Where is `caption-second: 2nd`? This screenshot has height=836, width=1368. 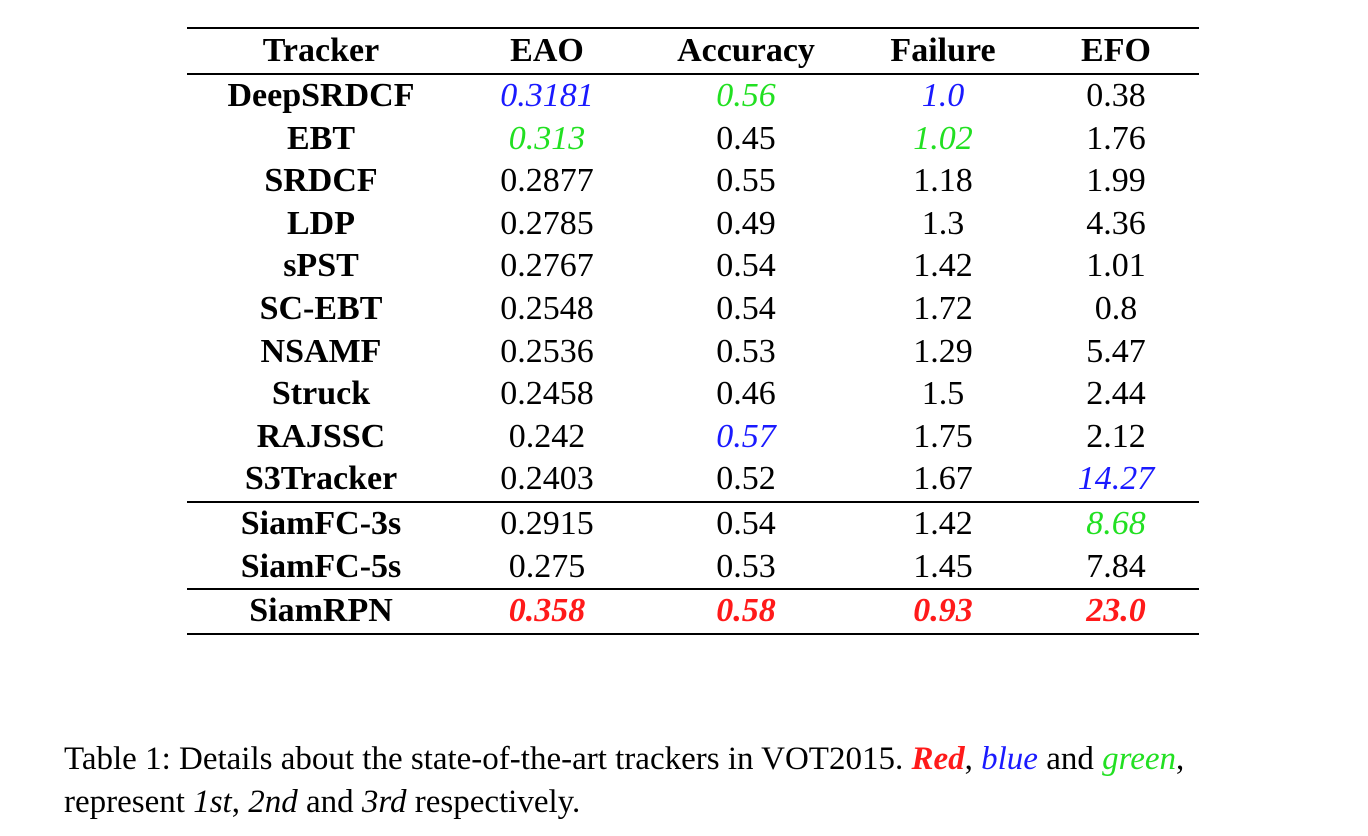 caption-second: 2nd is located at coordinates (273, 802).